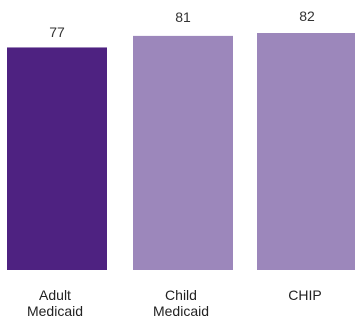 This screenshot has width=355, height=320. Describe the element at coordinates (181, 311) in the screenshot. I see `category-label-1-line2: Medicaid` at that location.